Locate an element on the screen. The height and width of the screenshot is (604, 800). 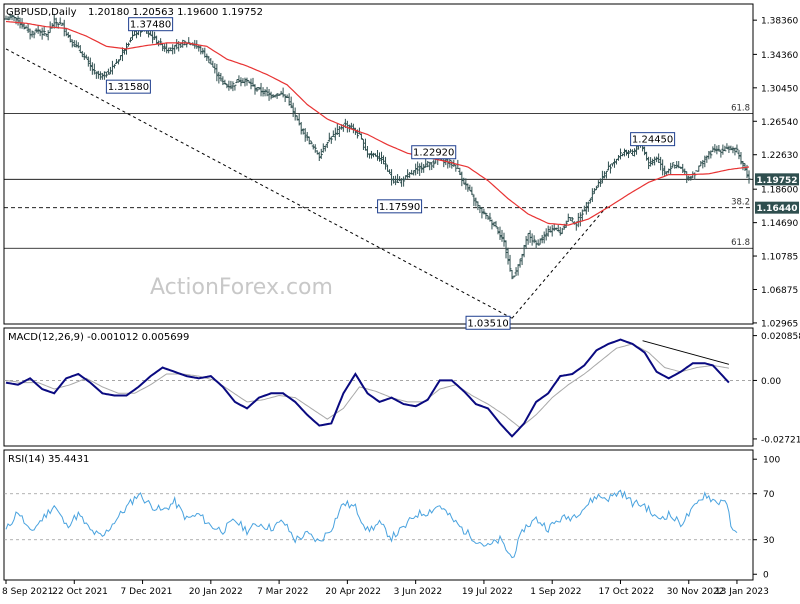
x-tick-label: 30 Nov 2022 is located at coordinates (696, 592).